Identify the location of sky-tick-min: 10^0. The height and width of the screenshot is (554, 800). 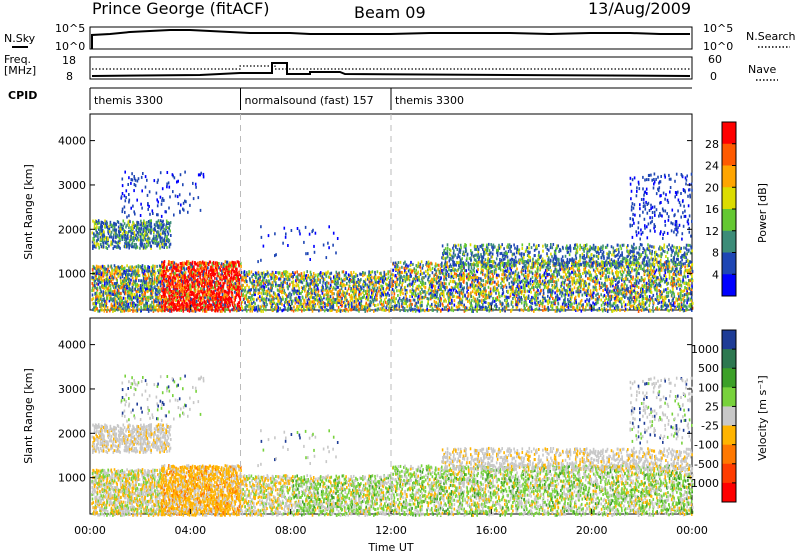
(70, 46).